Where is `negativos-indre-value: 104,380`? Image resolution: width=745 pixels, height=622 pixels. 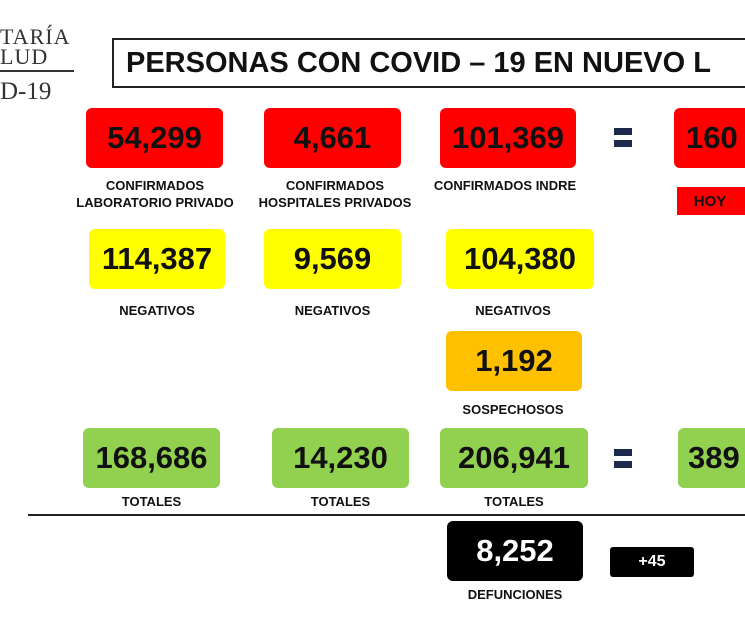
negativos-indre-value: 104,380 is located at coordinates (520, 259).